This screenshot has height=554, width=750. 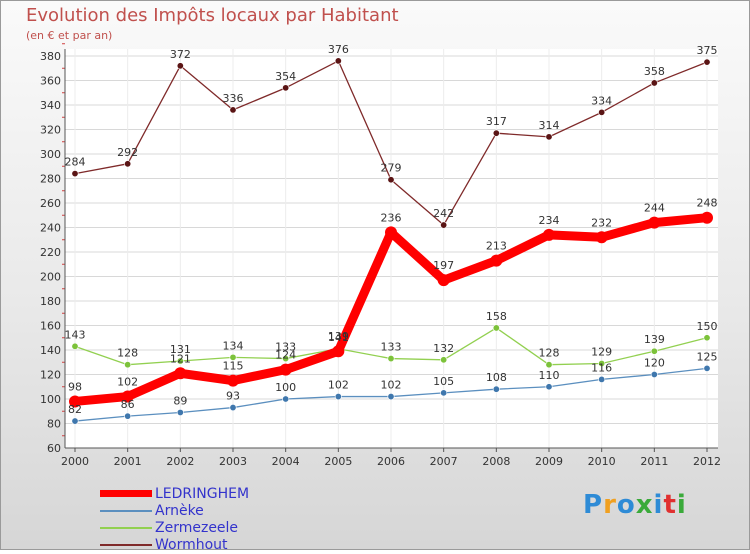 What do you see at coordinates (285, 387) in the screenshot?
I see `data-label: 100` at bounding box center [285, 387].